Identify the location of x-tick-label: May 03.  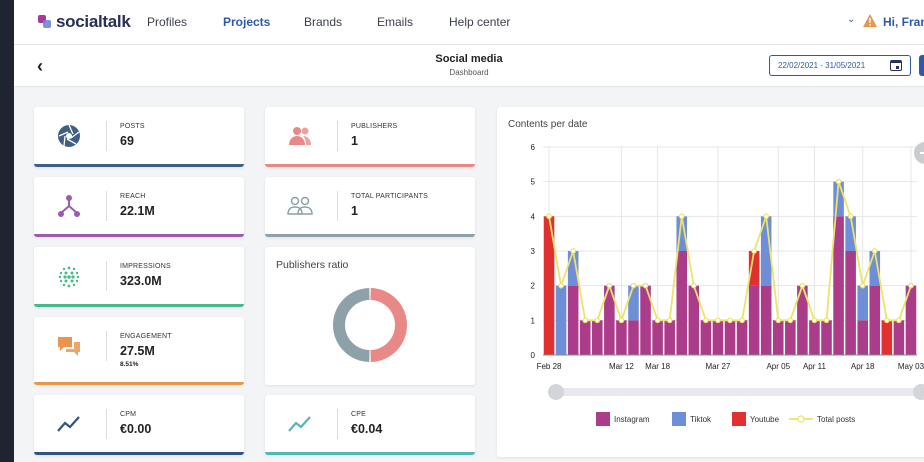
(911, 366).